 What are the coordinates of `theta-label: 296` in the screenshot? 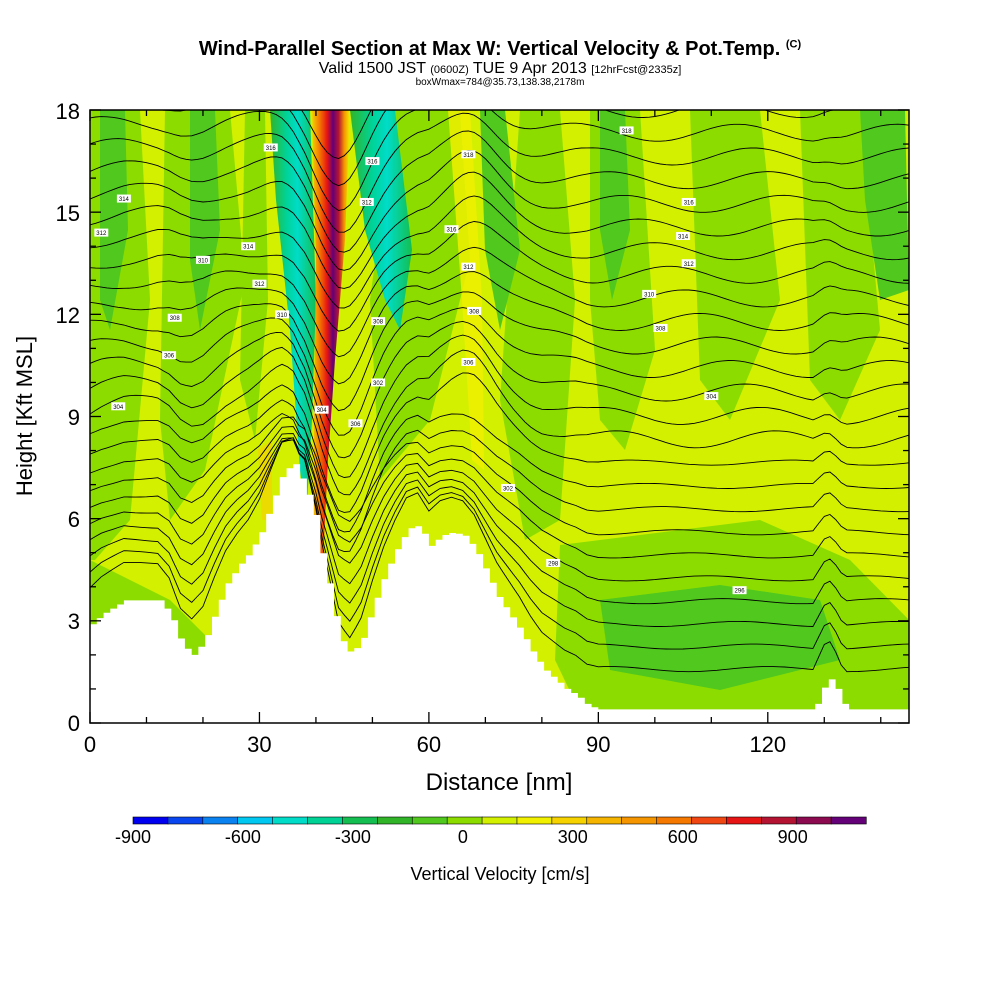 It's located at (740, 592).